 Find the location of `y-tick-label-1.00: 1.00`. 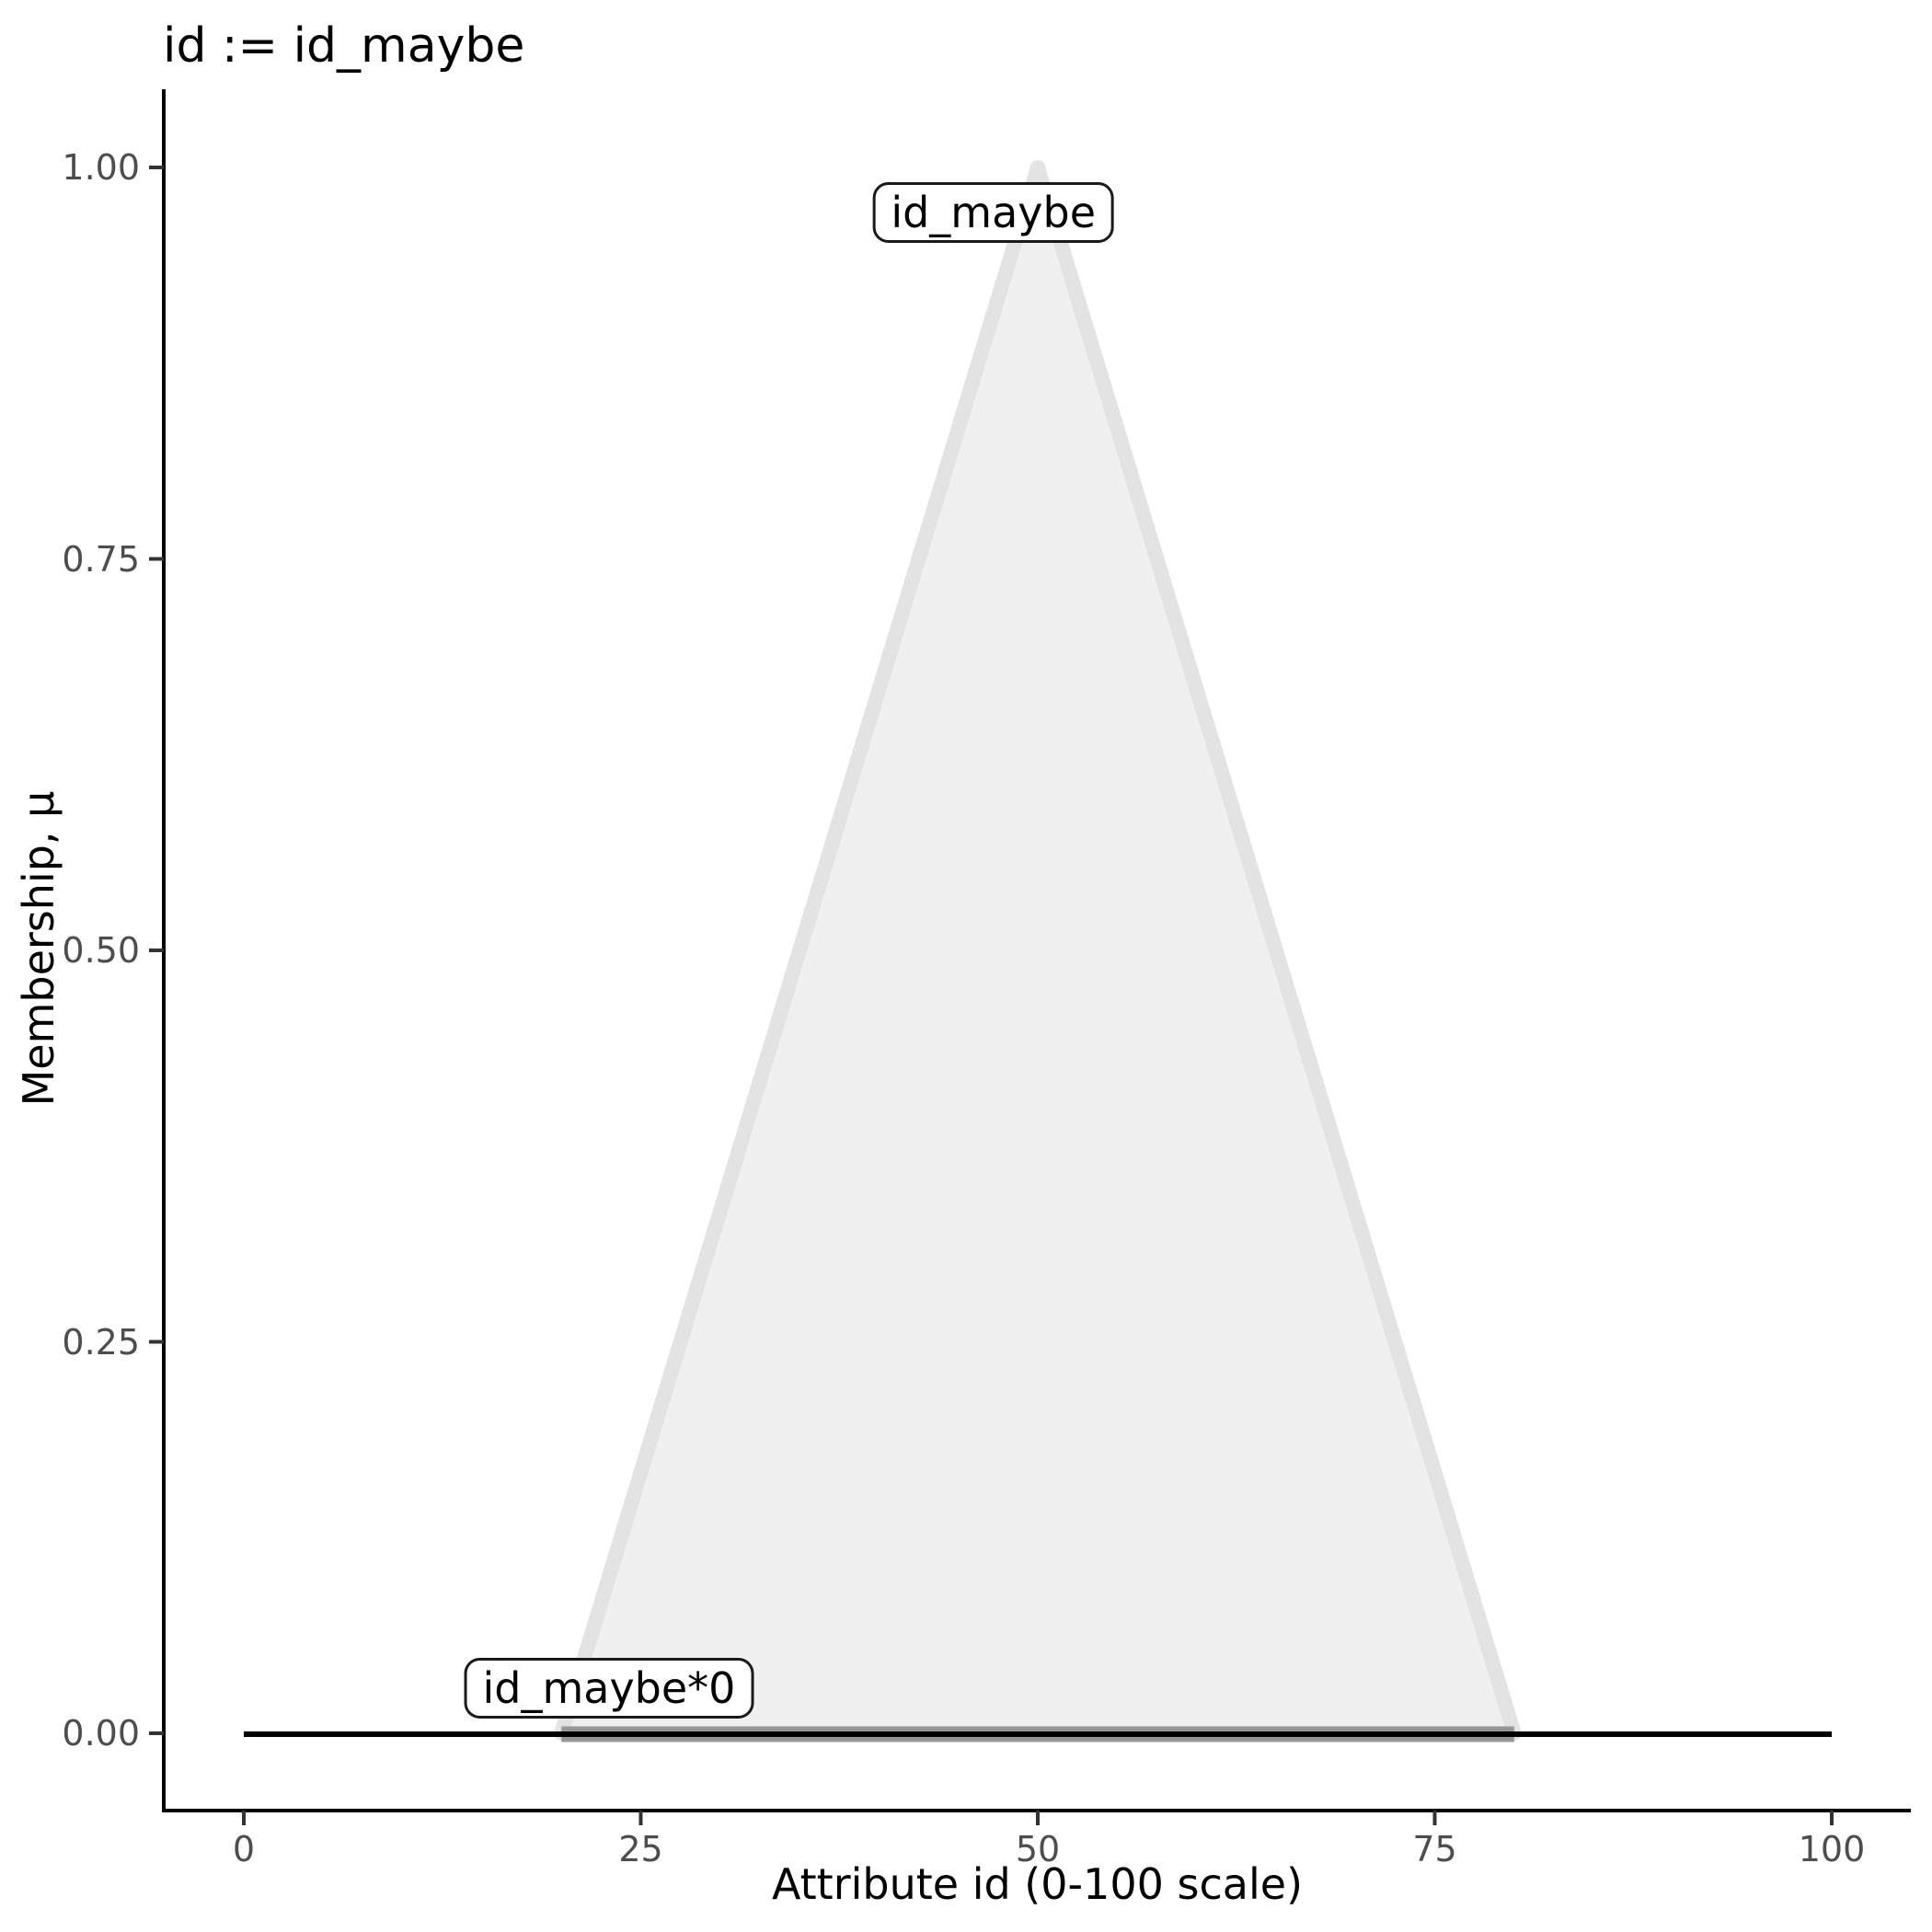

y-tick-label-1.00: 1.00 is located at coordinates (101, 167).